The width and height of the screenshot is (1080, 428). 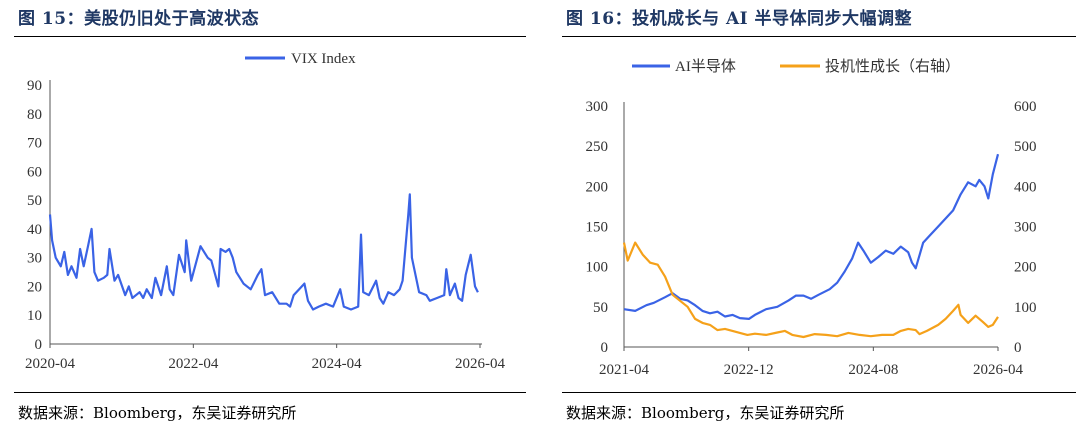 I want to click on y-right-tick-label-0: 0, so click(x=1018, y=348).